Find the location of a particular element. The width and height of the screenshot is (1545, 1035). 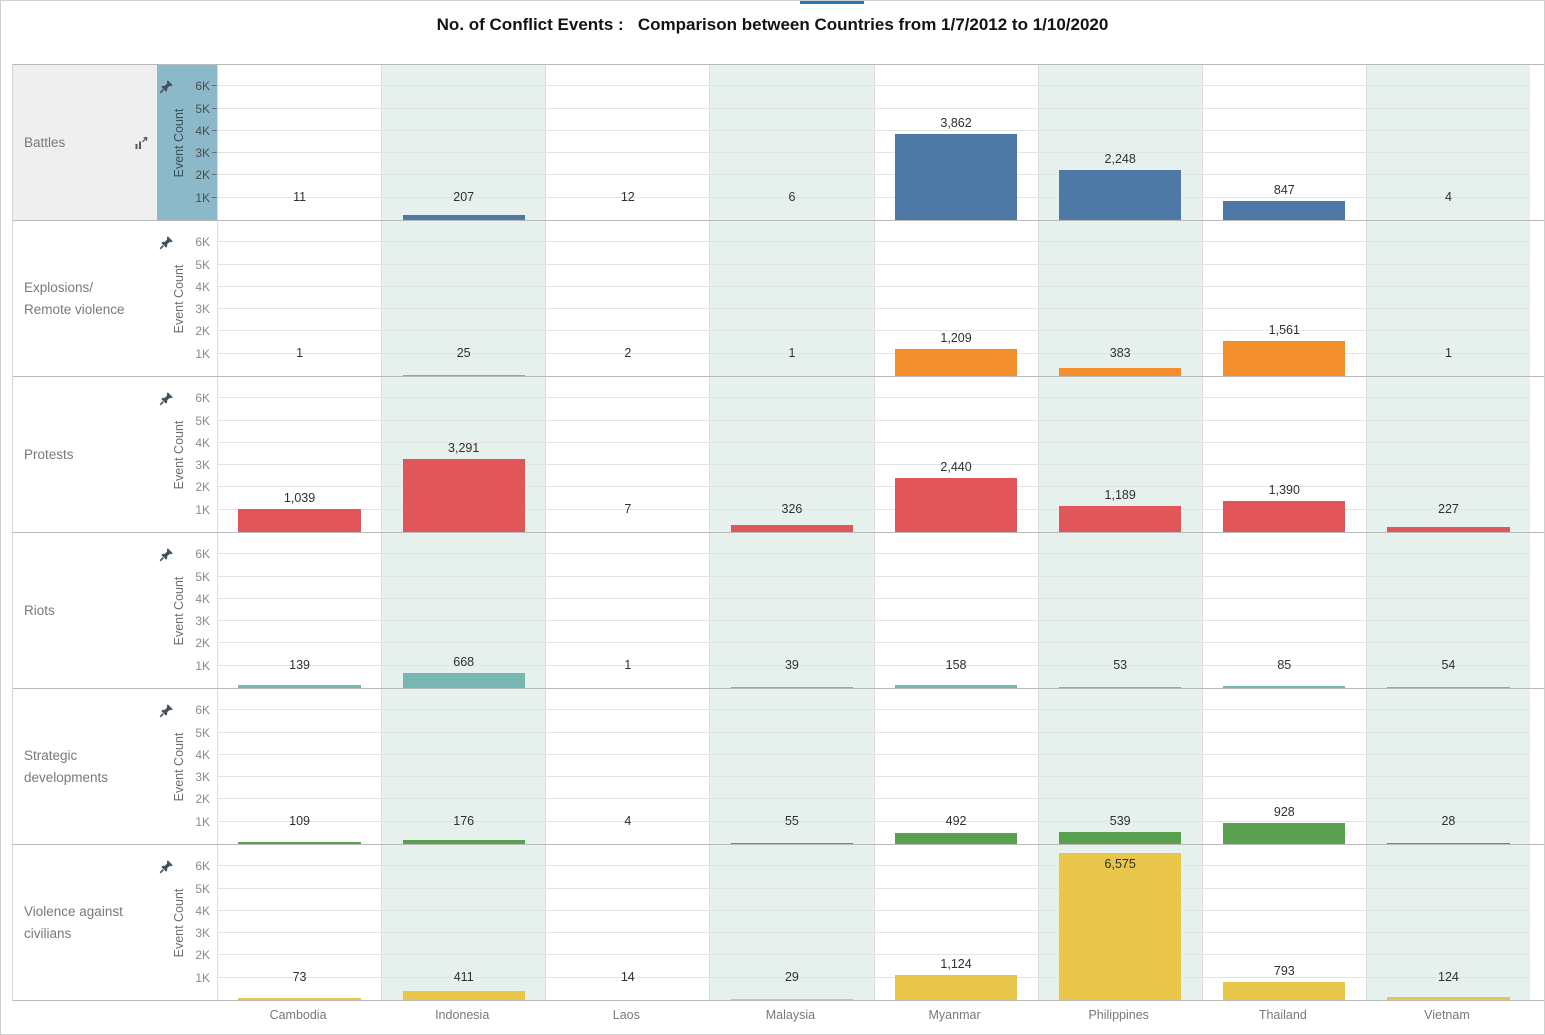

bar-value-label: 3,862 is located at coordinates (956, 122).